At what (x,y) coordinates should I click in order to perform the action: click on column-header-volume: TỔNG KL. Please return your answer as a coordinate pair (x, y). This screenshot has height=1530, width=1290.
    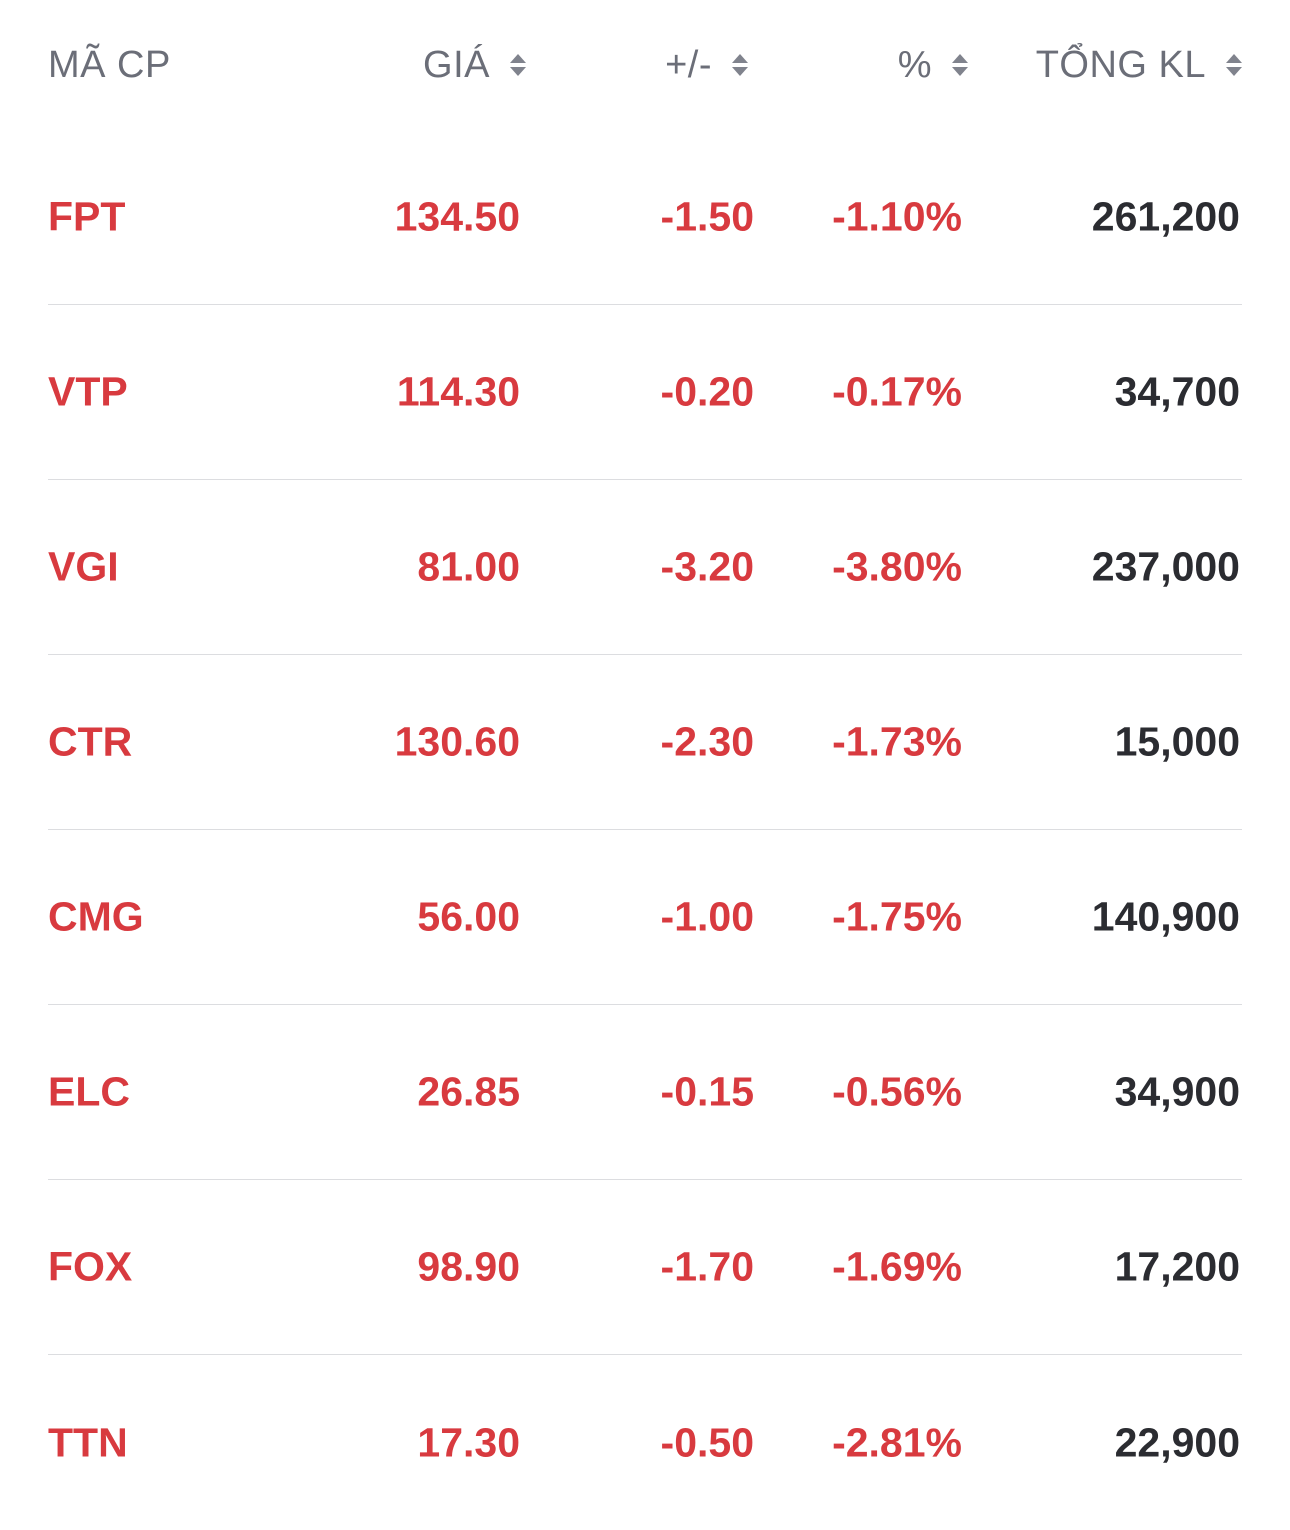
    Looking at the image, I should click on (1139, 65).